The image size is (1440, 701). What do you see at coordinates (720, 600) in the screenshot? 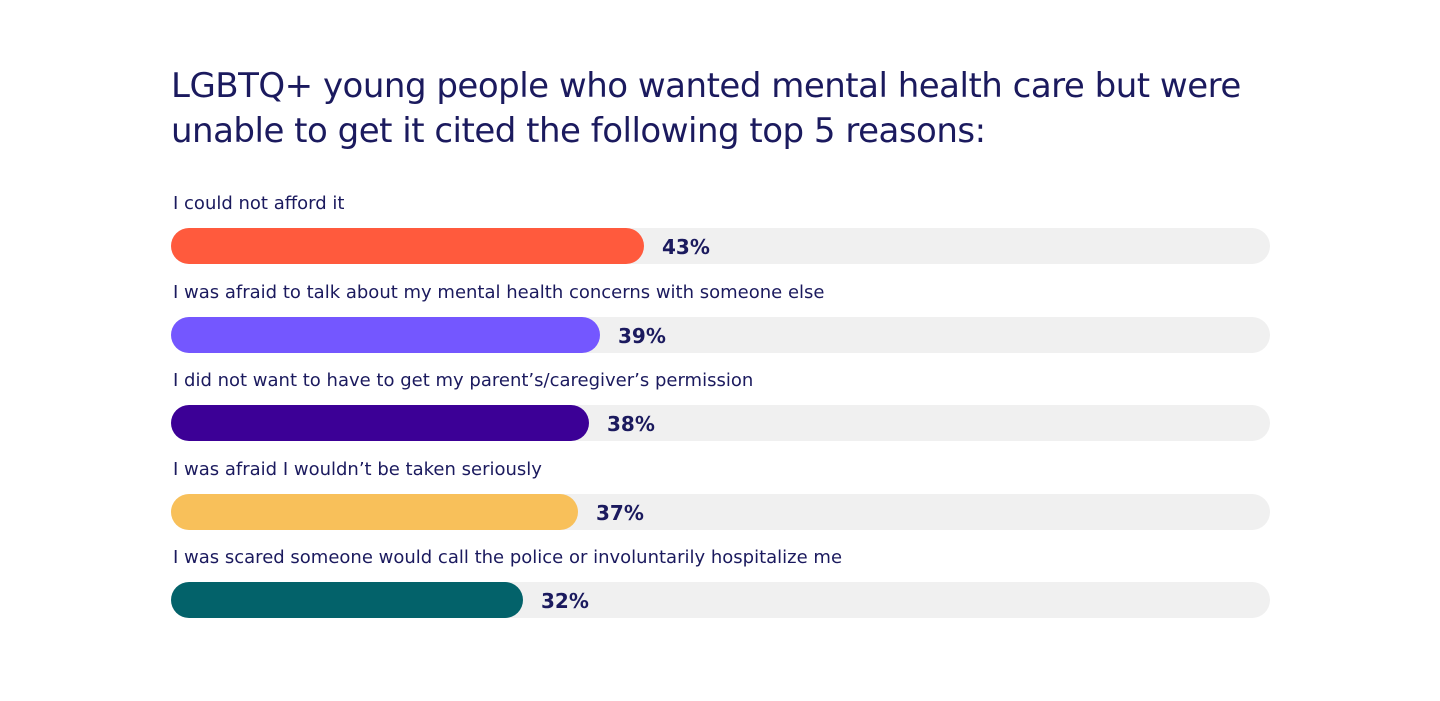
I see `bar-track: 32%` at bounding box center [720, 600].